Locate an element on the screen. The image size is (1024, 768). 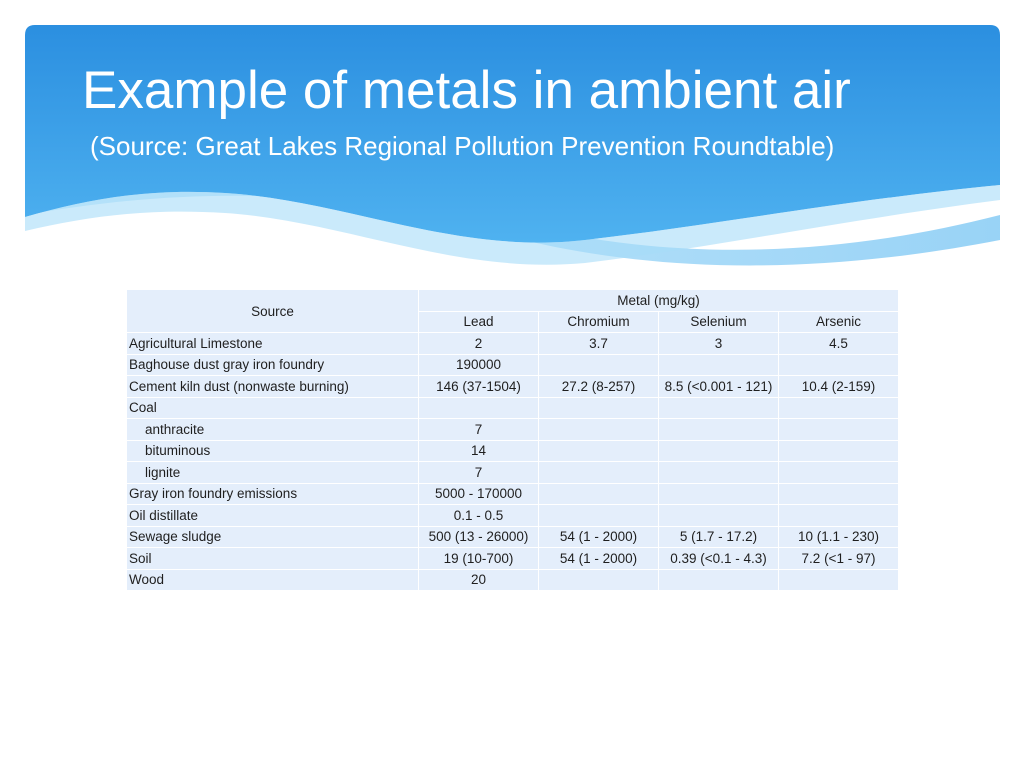
value-cell-arsenic: 4.5 is located at coordinates (838, 343).